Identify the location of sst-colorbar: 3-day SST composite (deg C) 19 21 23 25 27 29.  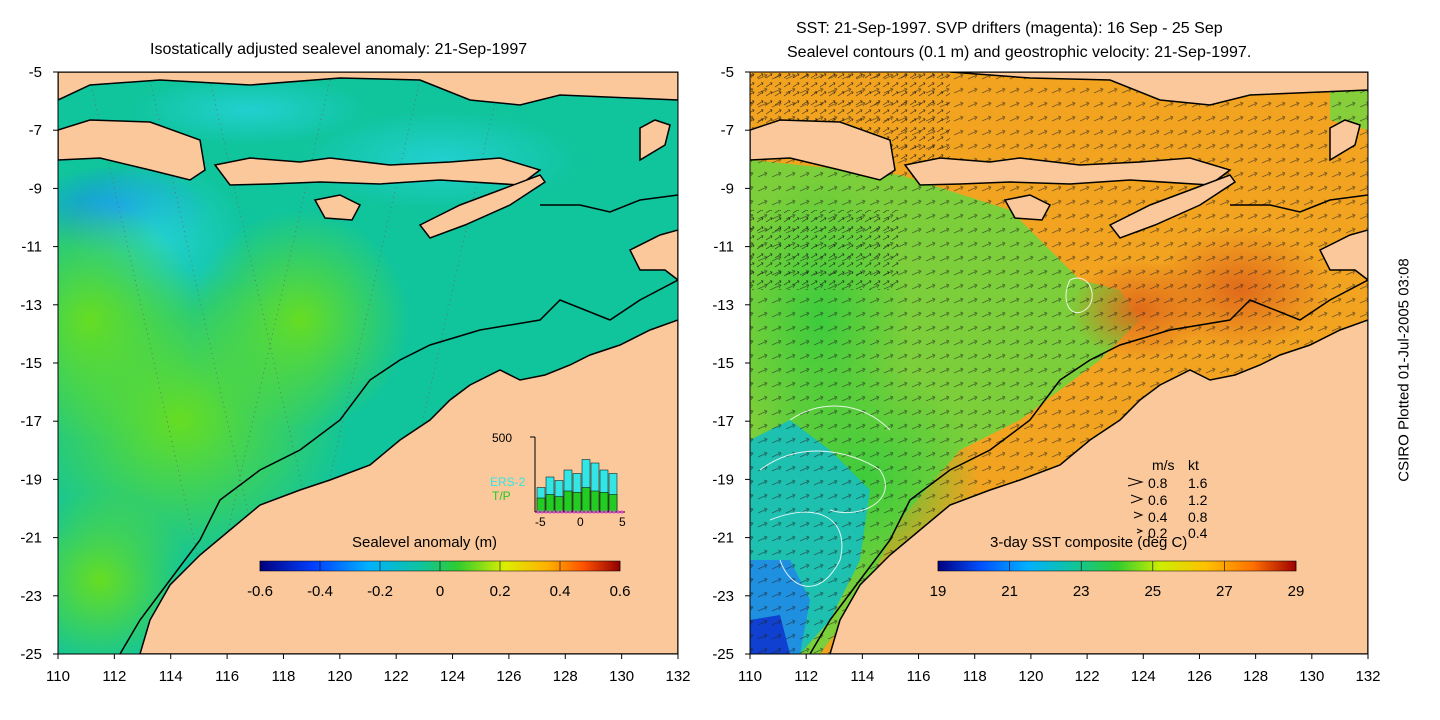
(1117, 567).